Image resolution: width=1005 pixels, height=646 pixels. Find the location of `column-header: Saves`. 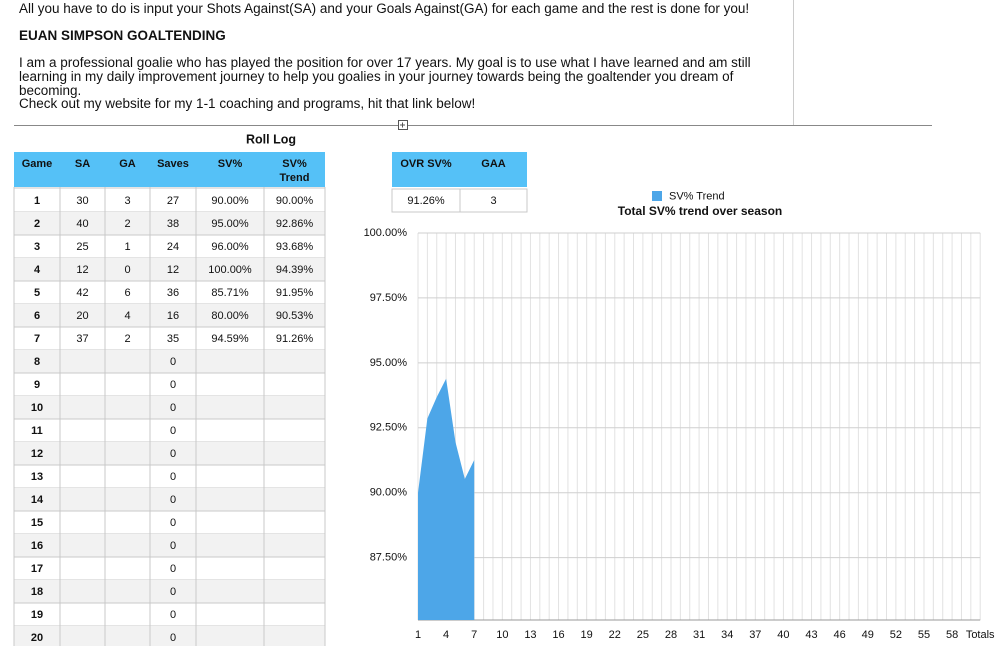

column-header: Saves is located at coordinates (173, 164).